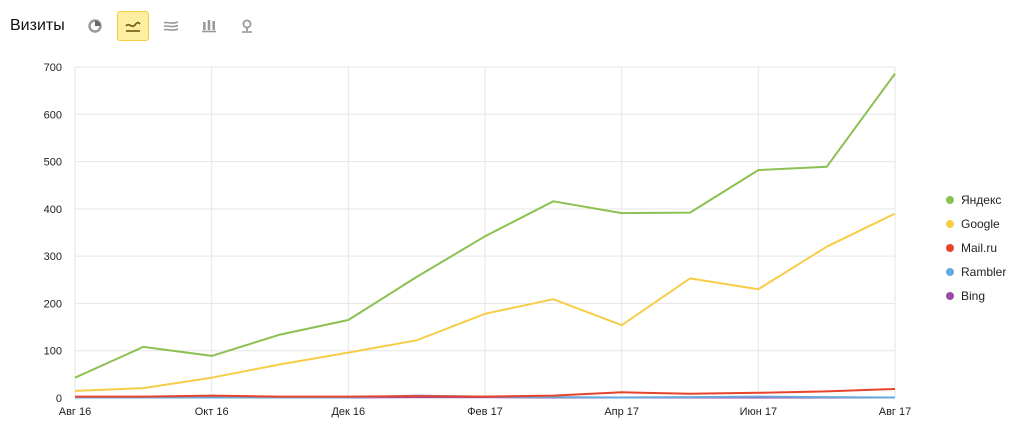 This screenshot has height=430, width=1024. I want to click on x-tick-label: Авг 17, so click(895, 412).